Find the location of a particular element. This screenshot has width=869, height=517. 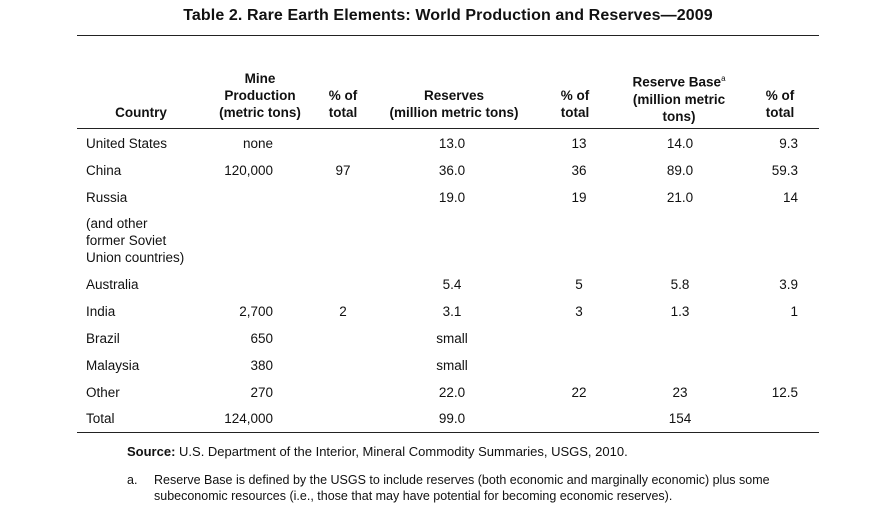

pct-total-2-cell: 13 is located at coordinates (579, 143).